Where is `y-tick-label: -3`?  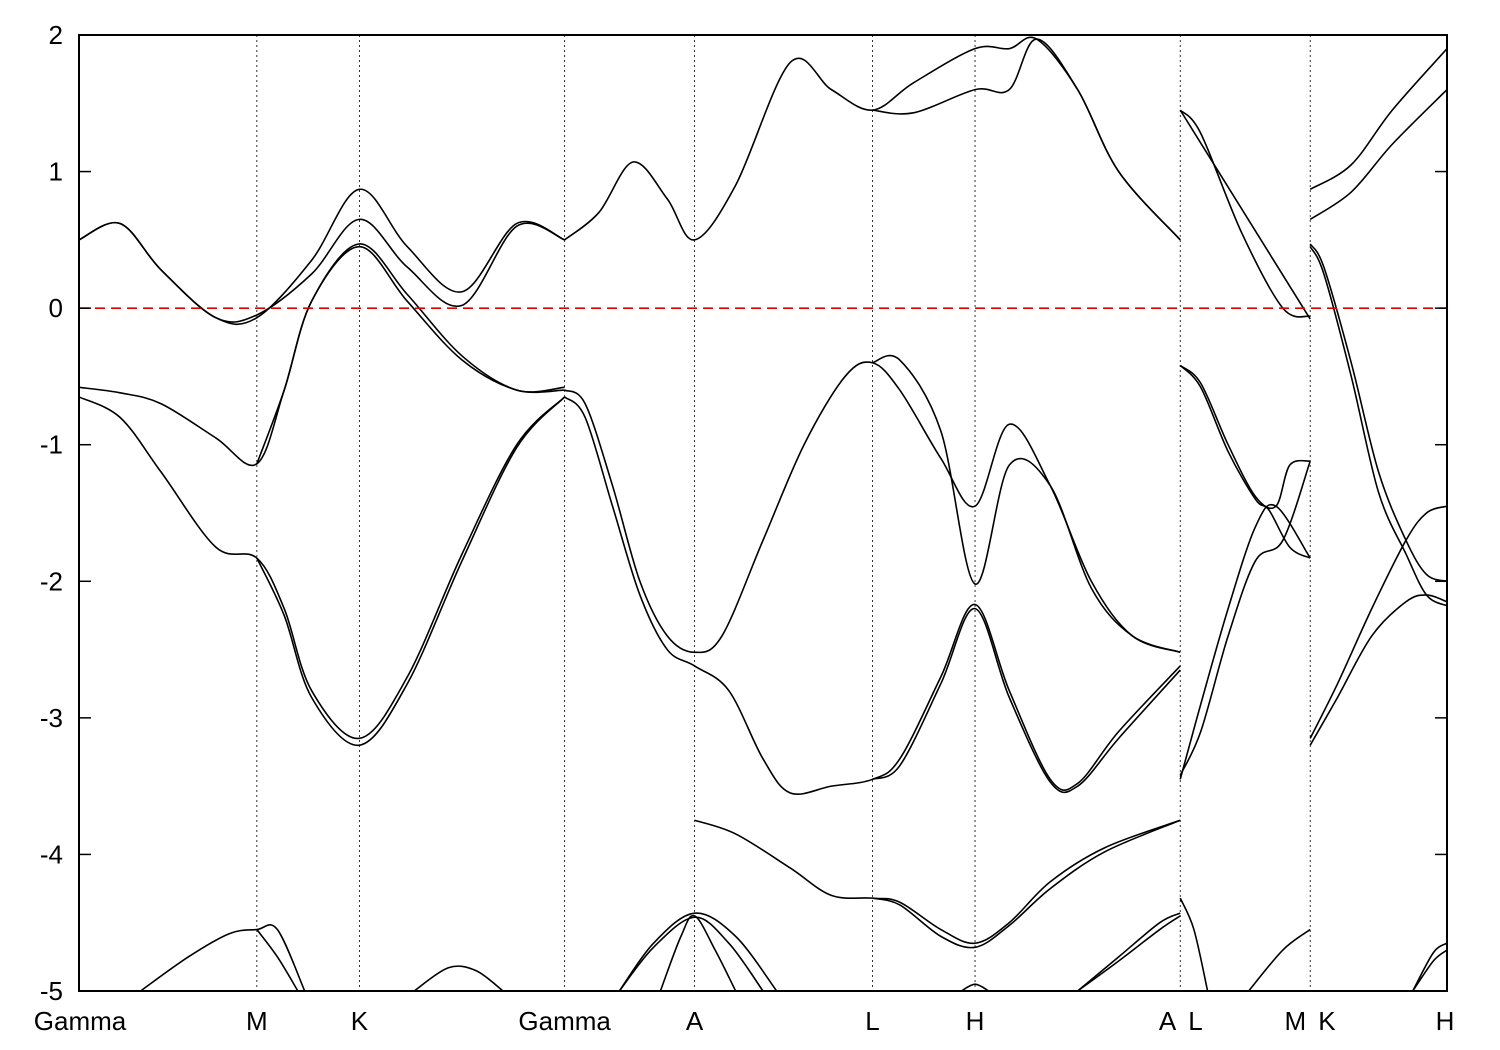
y-tick-label: -3 is located at coordinates (51, 718).